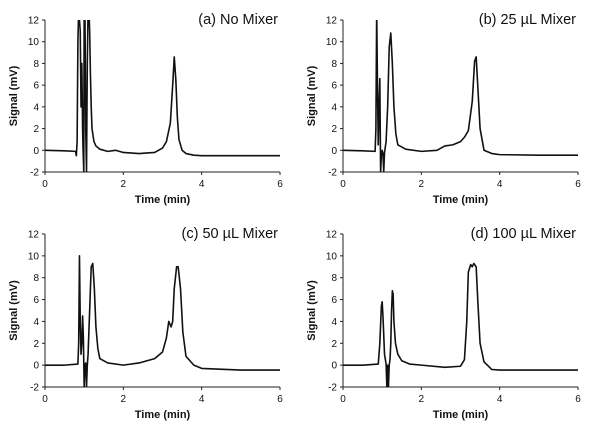  I want to click on panel-title: (d) 100 µL Mixer, so click(523, 234).